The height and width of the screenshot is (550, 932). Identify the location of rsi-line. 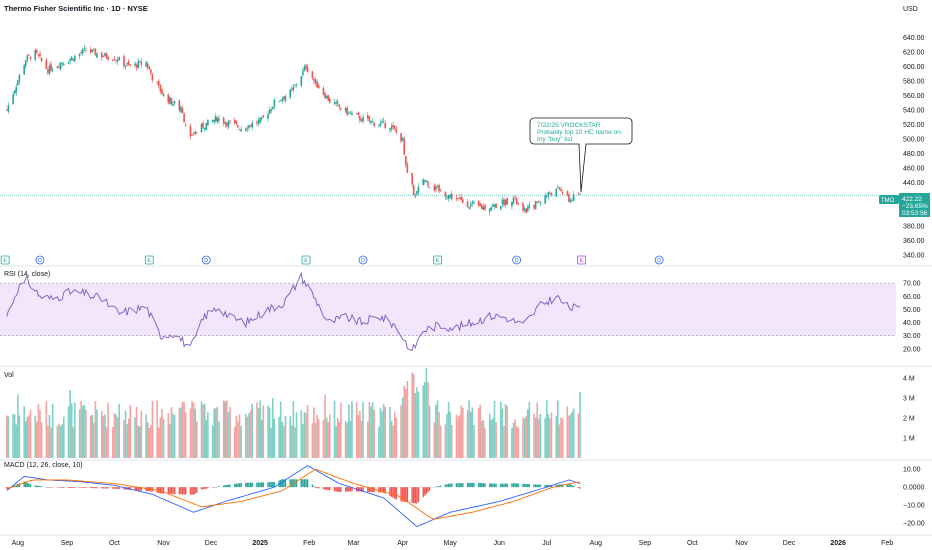
(293, 311).